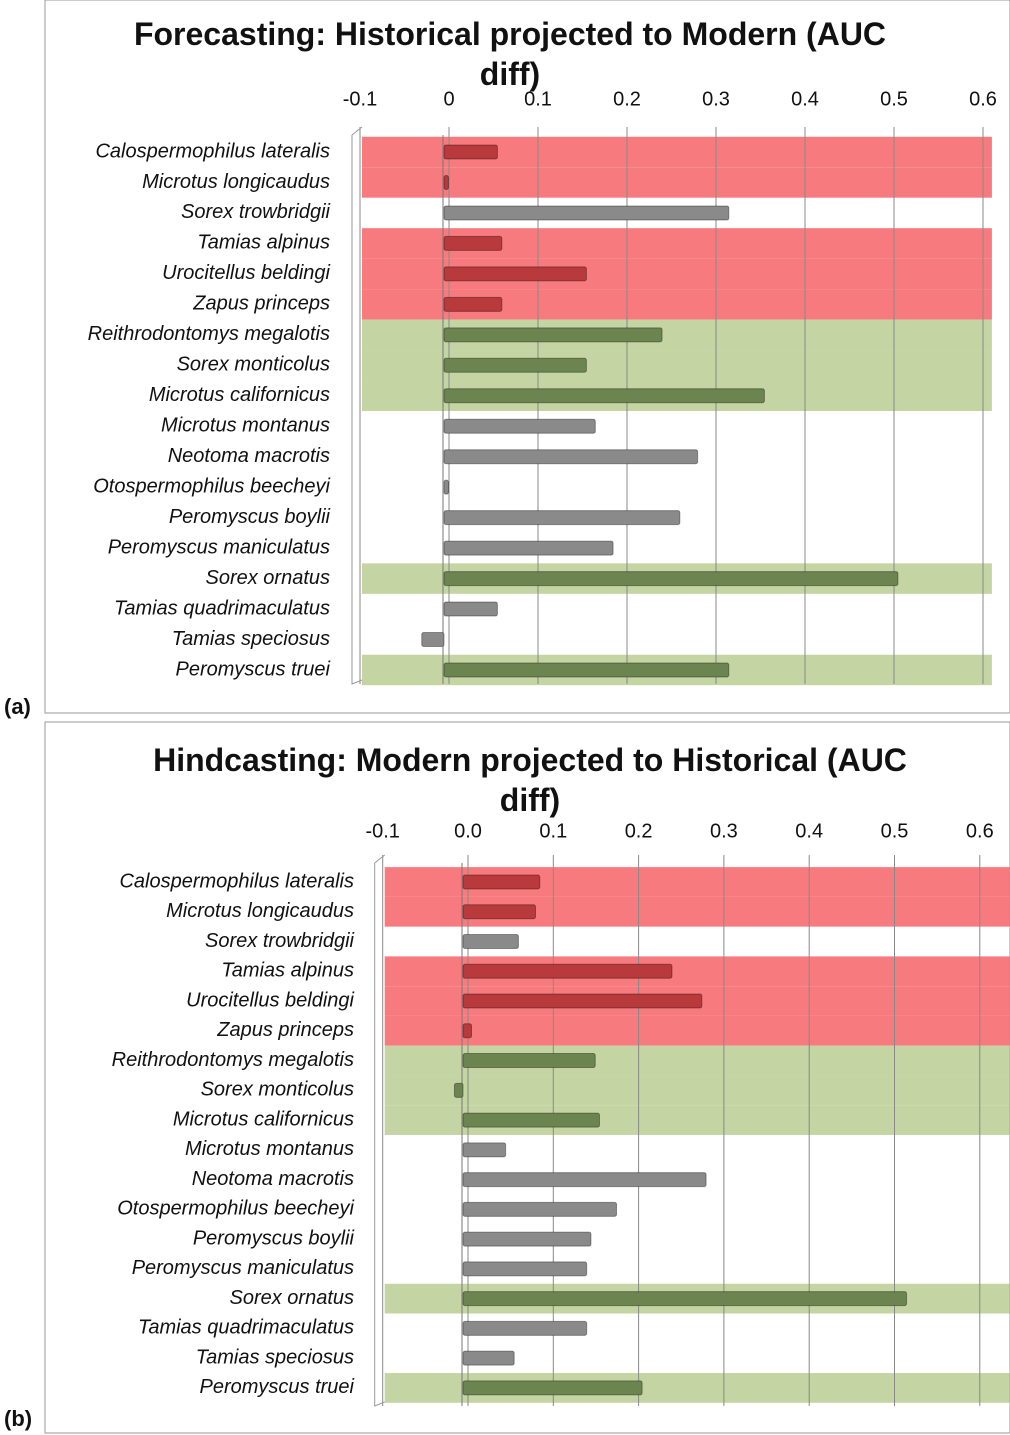 The height and width of the screenshot is (1435, 1010). Describe the element at coordinates (17, 706) in the screenshot. I see `panel-label: (a)` at that location.